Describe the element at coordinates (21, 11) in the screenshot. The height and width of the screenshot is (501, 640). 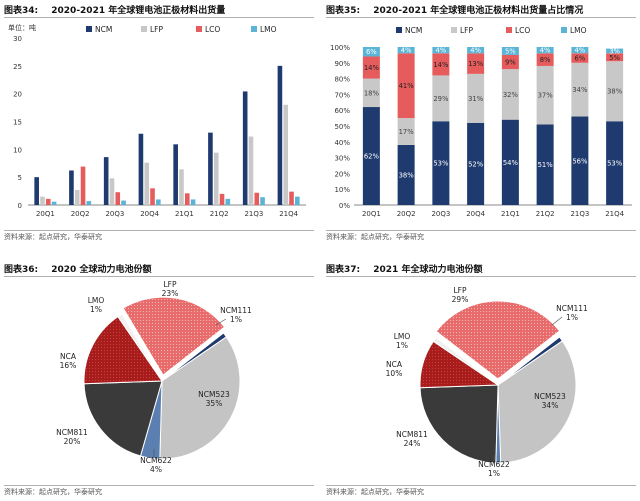
I see `figure-34-prefix: 图表34:` at that location.